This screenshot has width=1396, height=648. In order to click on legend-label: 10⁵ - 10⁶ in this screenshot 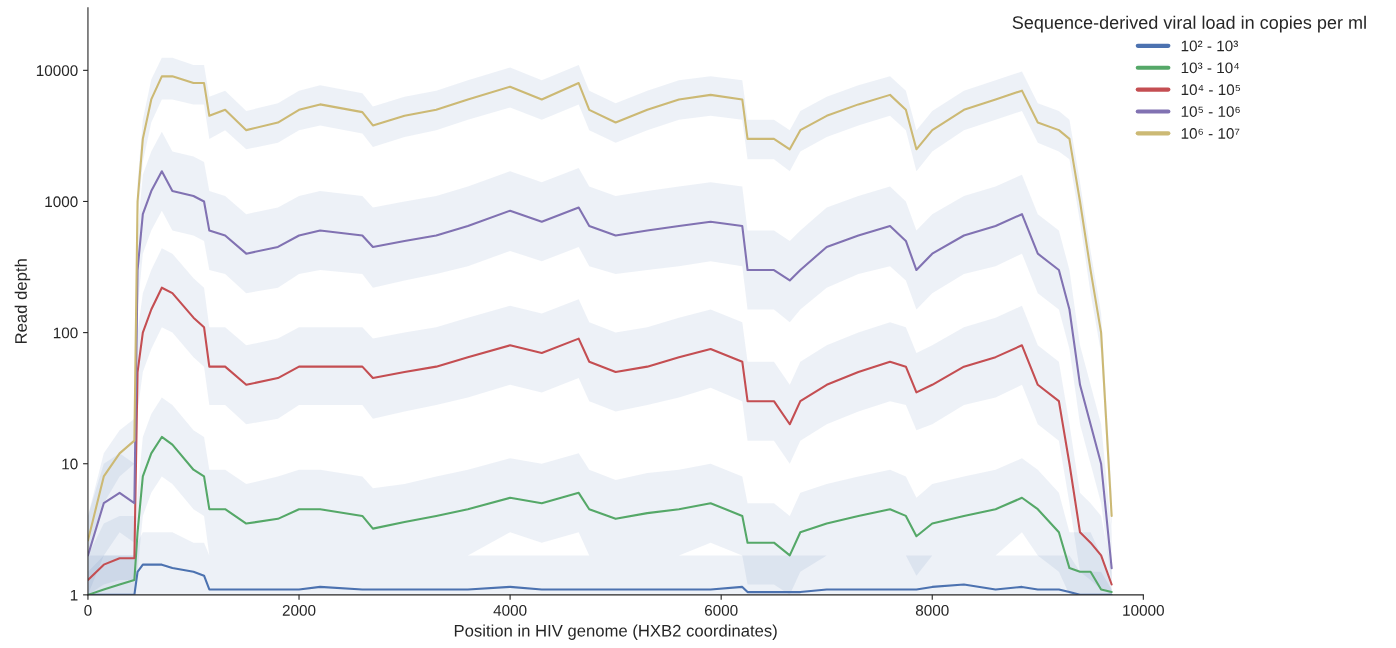, I will do `click(1210, 111)`.